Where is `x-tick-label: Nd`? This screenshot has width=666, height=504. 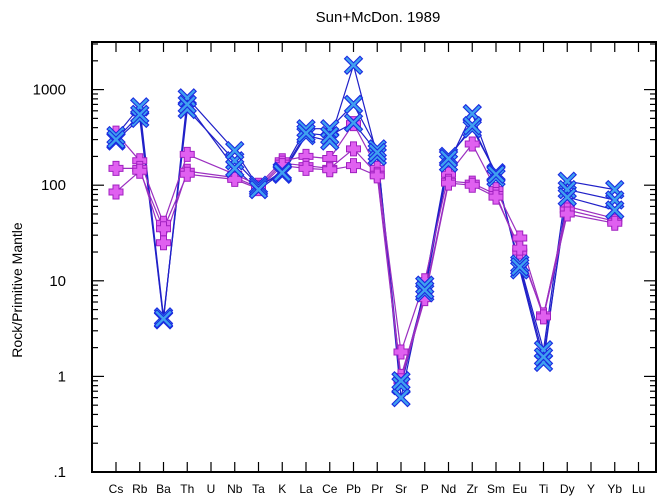 x-tick-label: Nd is located at coordinates (448, 489).